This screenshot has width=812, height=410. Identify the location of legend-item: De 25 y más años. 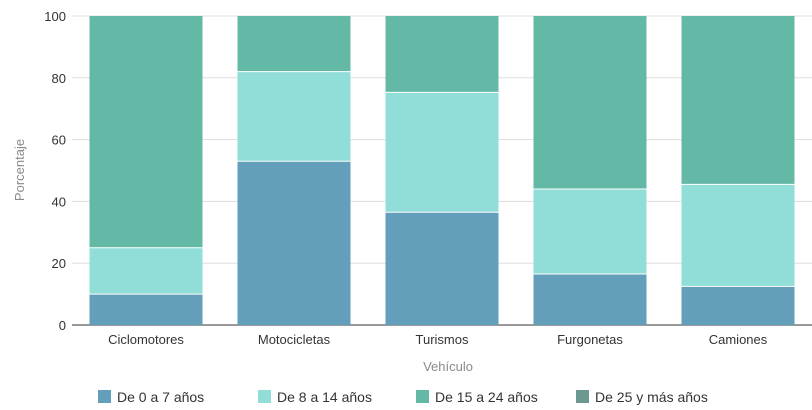
(642, 397).